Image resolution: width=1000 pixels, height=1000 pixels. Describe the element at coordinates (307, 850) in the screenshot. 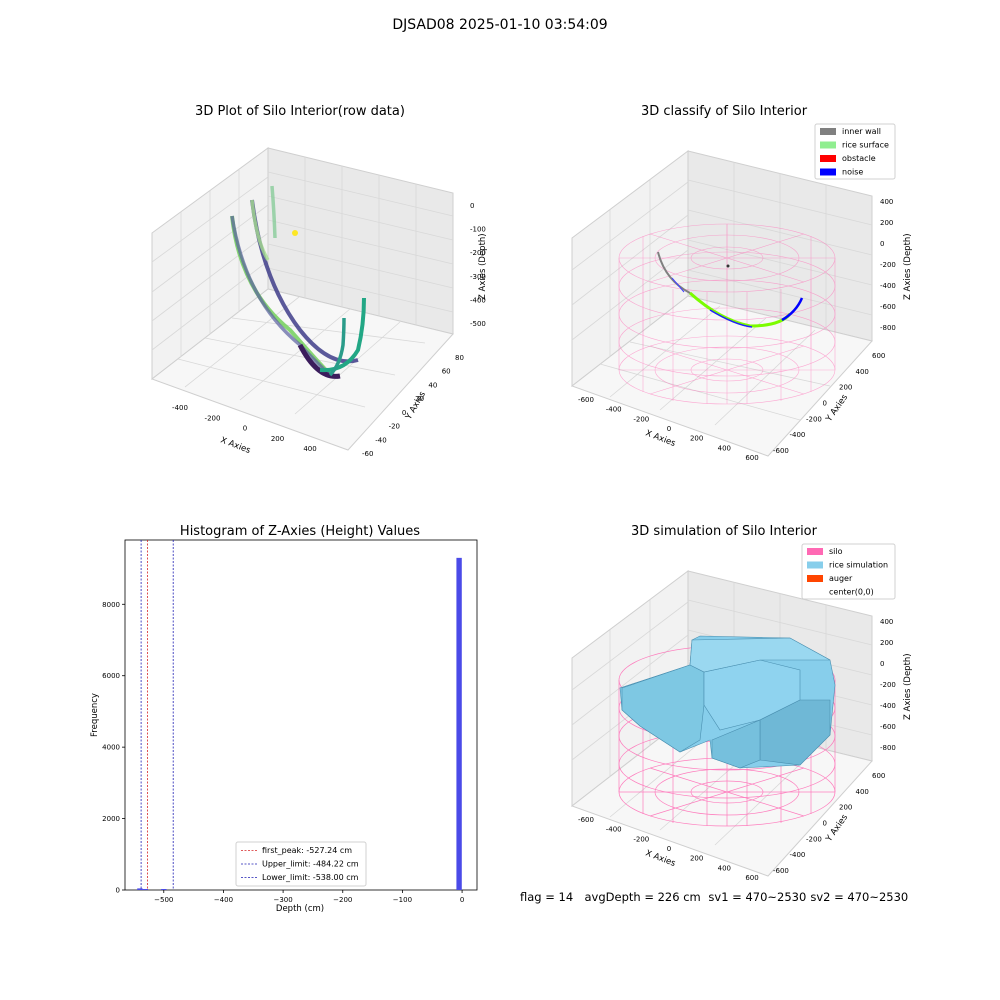

I see `legend-entry: first_peak: -527.24 cm` at that location.